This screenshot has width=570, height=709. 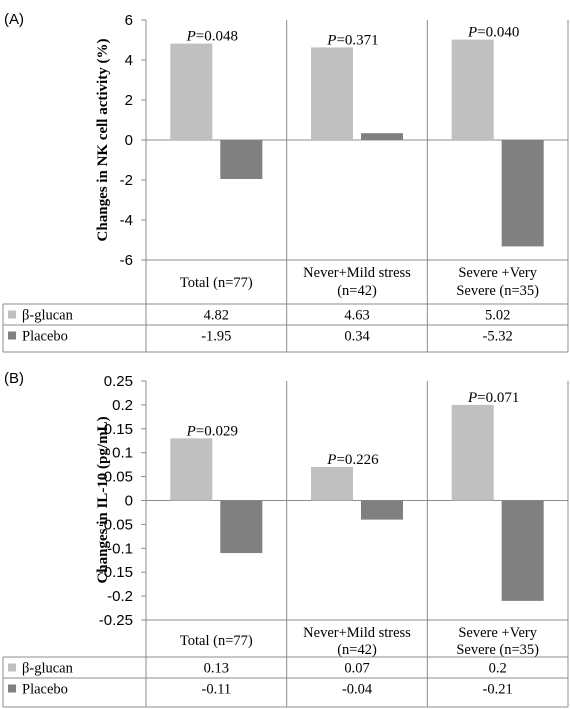 What do you see at coordinates (493, 33) in the screenshot?
I see `p-value-annotation: P=0.040` at bounding box center [493, 33].